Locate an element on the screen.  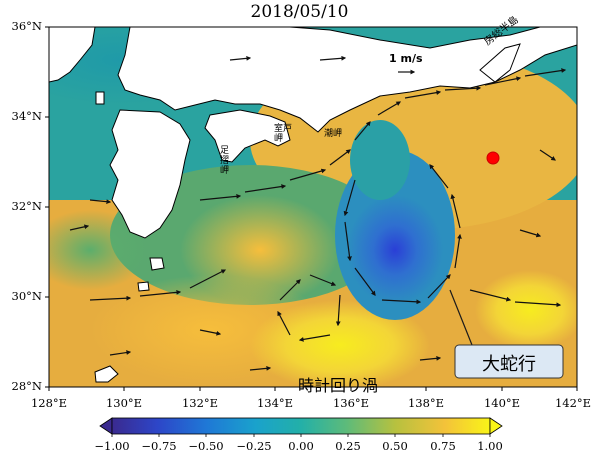
label-clockwise-eddy: 時計回り渦 is located at coordinates (338, 385).